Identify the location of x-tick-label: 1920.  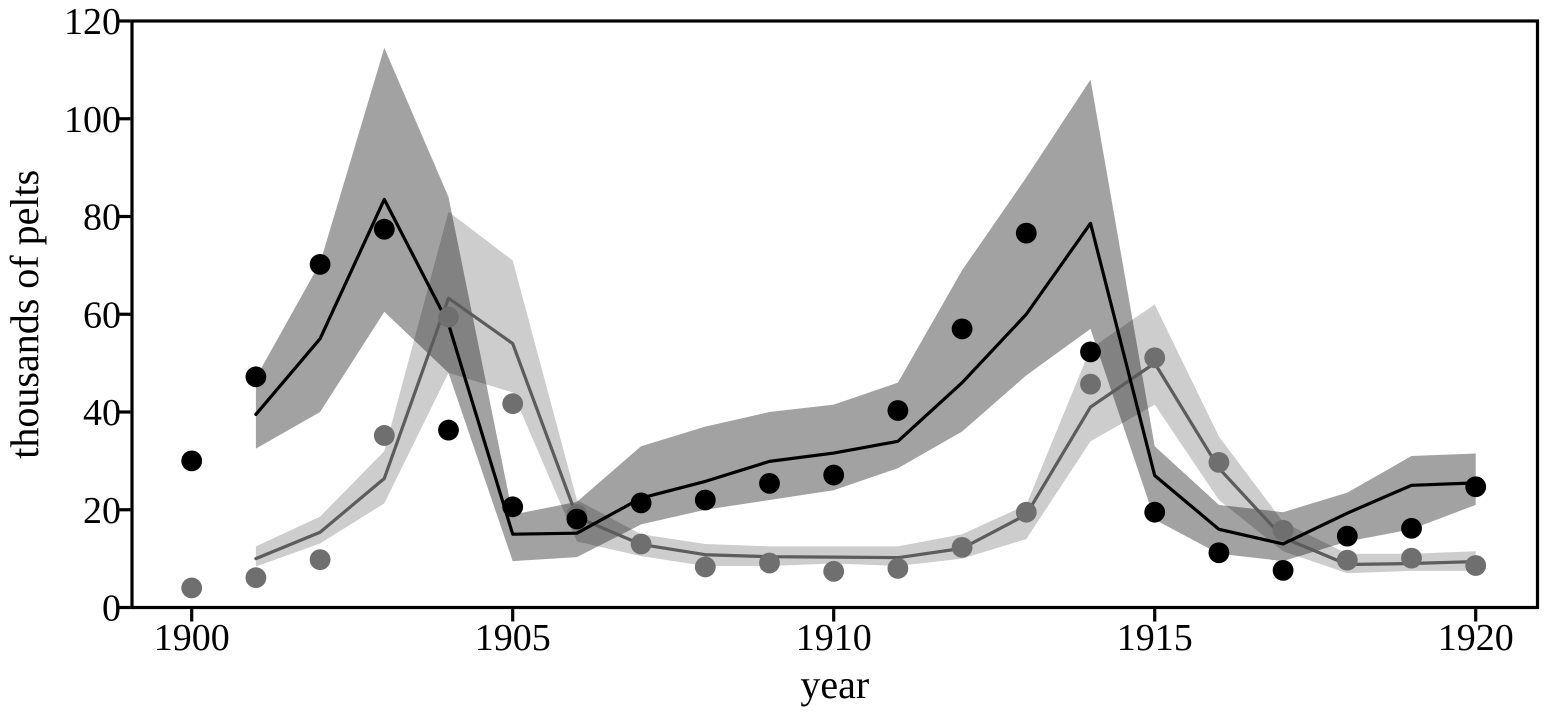
(1476, 638).